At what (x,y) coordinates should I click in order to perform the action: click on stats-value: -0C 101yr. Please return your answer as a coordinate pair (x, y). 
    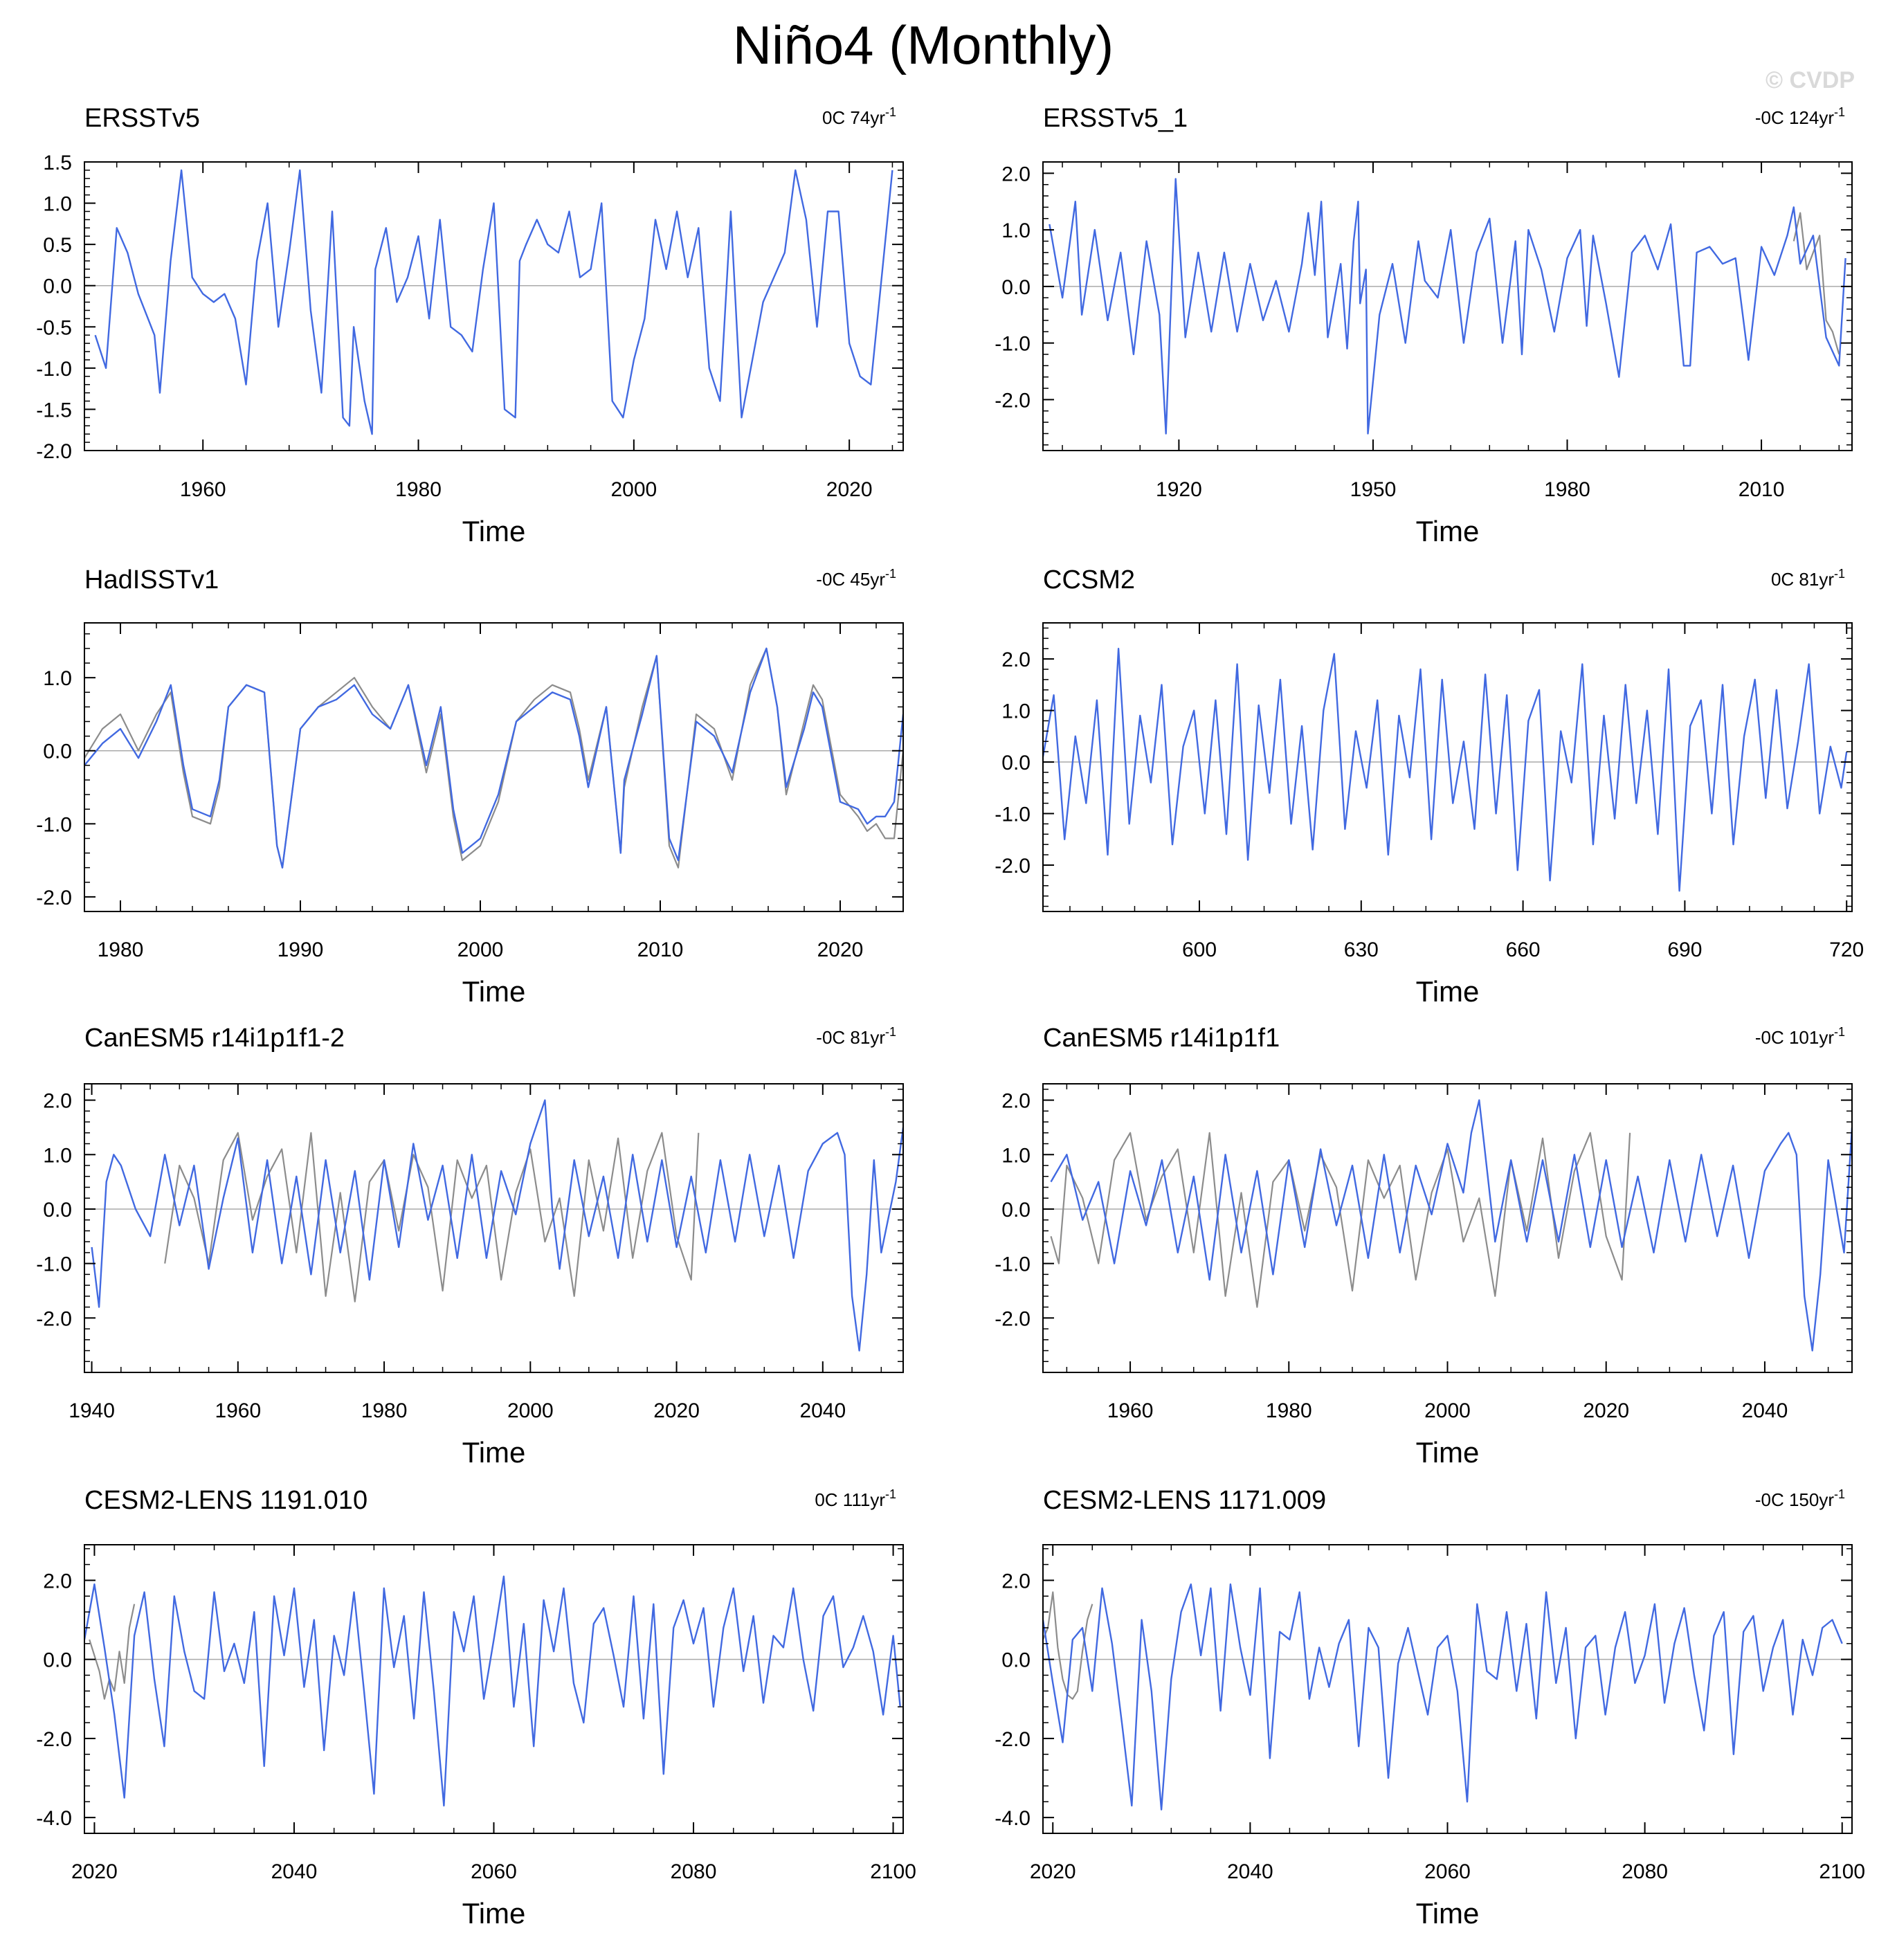
    Looking at the image, I should click on (1795, 1037).